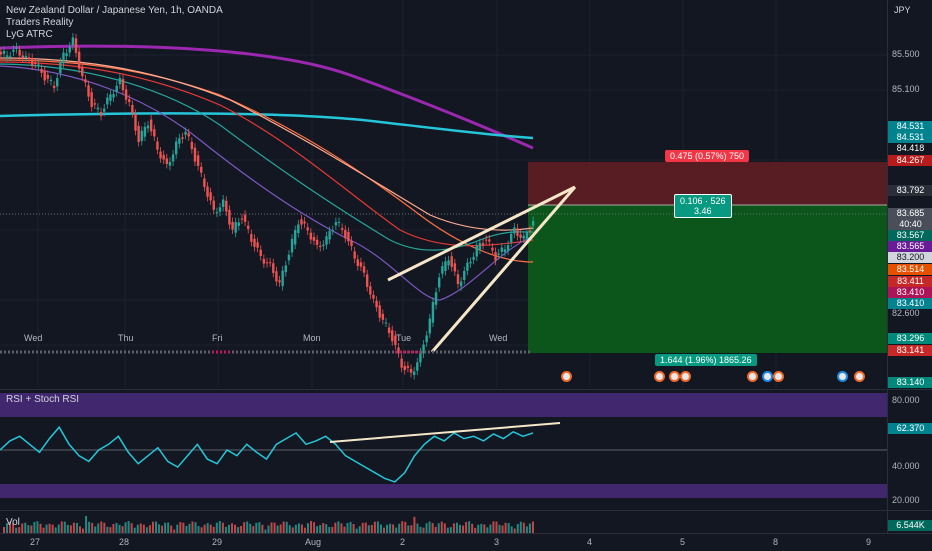 The width and height of the screenshot is (932, 551). What do you see at coordinates (703, 201) in the screenshot?
I see `current-pnl-line-1: 0.106 · 526` at bounding box center [703, 201].